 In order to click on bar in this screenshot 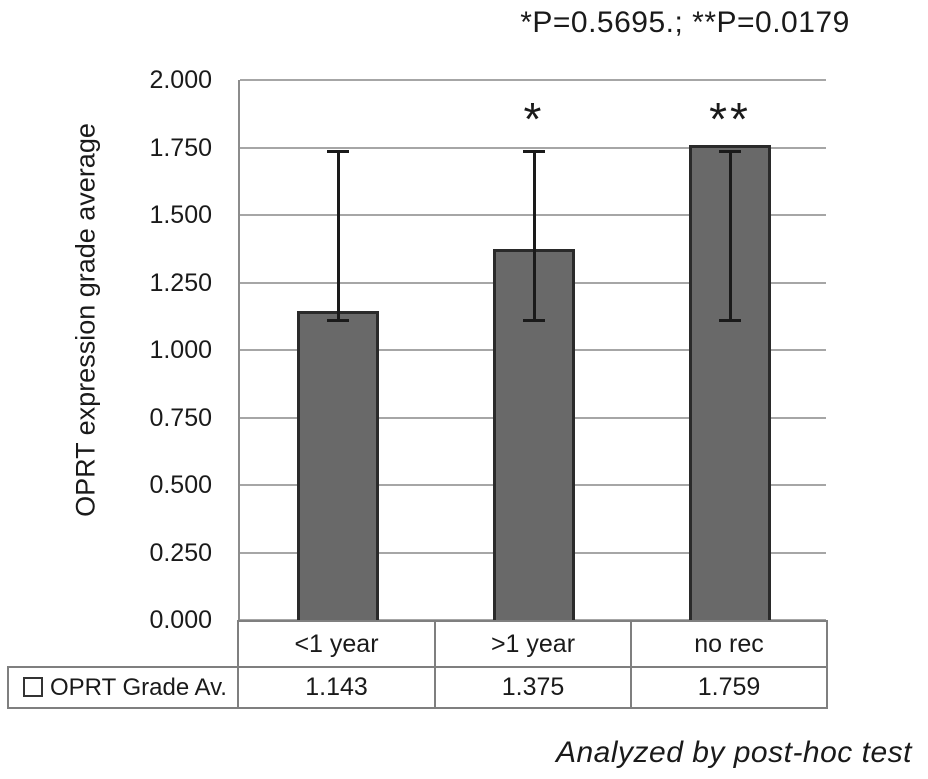, I will do `click(338, 465)`.